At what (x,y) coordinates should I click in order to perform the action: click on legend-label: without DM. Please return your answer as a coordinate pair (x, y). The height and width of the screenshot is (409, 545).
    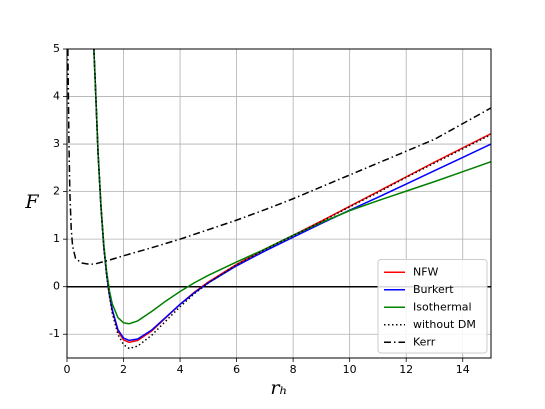
    Looking at the image, I should click on (444, 324).